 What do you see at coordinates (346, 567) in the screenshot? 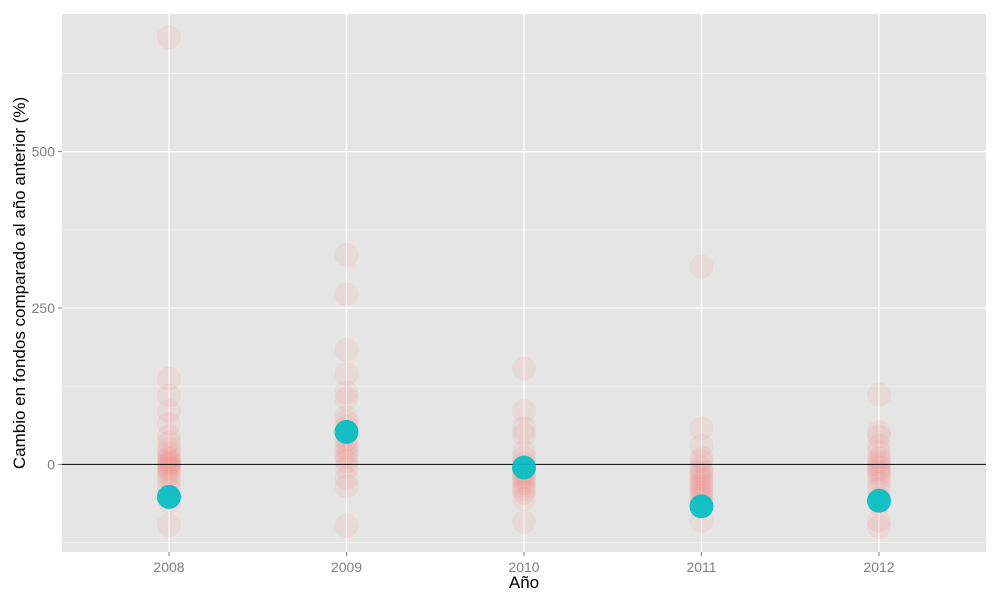
I see `x-tick-label: 2009` at bounding box center [346, 567].